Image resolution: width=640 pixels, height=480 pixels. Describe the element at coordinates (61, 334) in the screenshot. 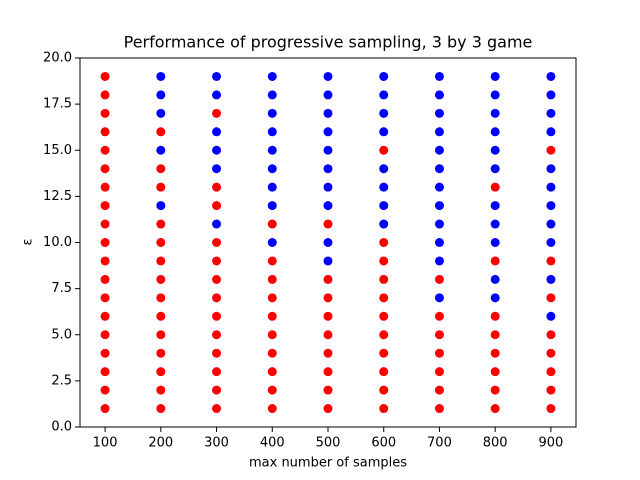

I see `y-tick-label: 5.0` at that location.